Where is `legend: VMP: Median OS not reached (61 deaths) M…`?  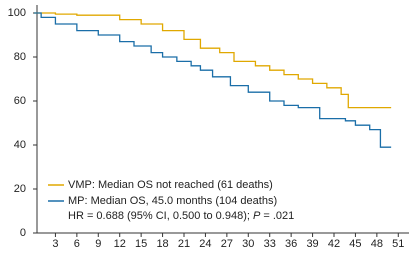 legend: VMP: Median OS not reached (61 deaths) M… is located at coordinates (171, 200).